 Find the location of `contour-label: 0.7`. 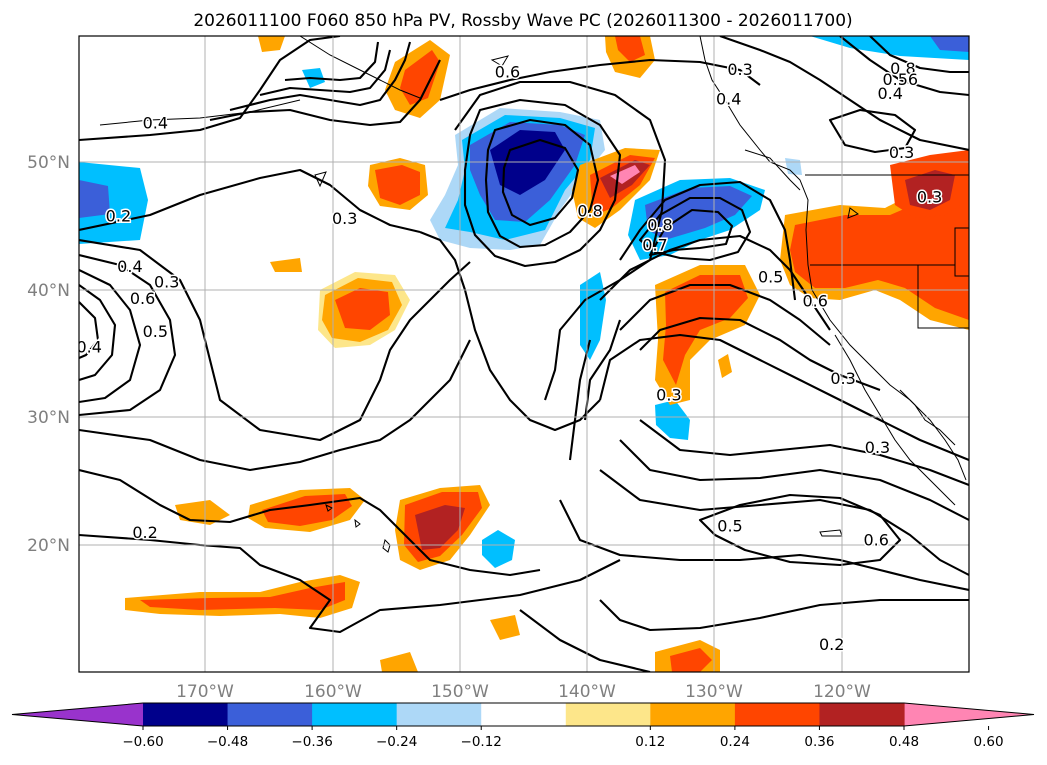

contour-label: 0.7 is located at coordinates (654, 245).